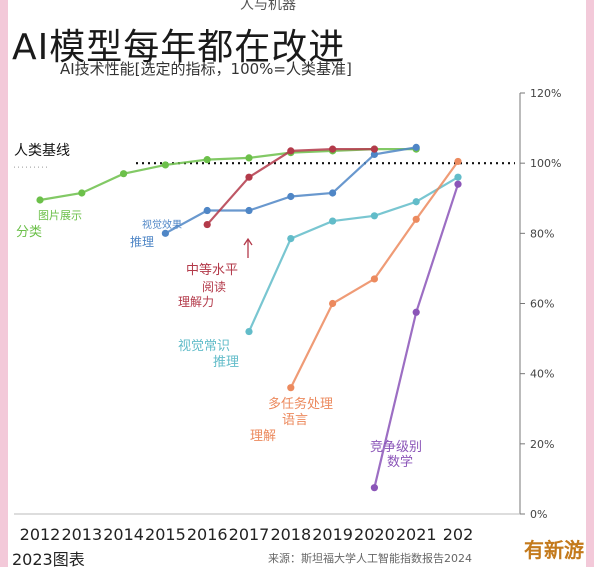 The height and width of the screenshot is (570, 594). I want to click on x-tick-label: 2020, so click(374, 534).